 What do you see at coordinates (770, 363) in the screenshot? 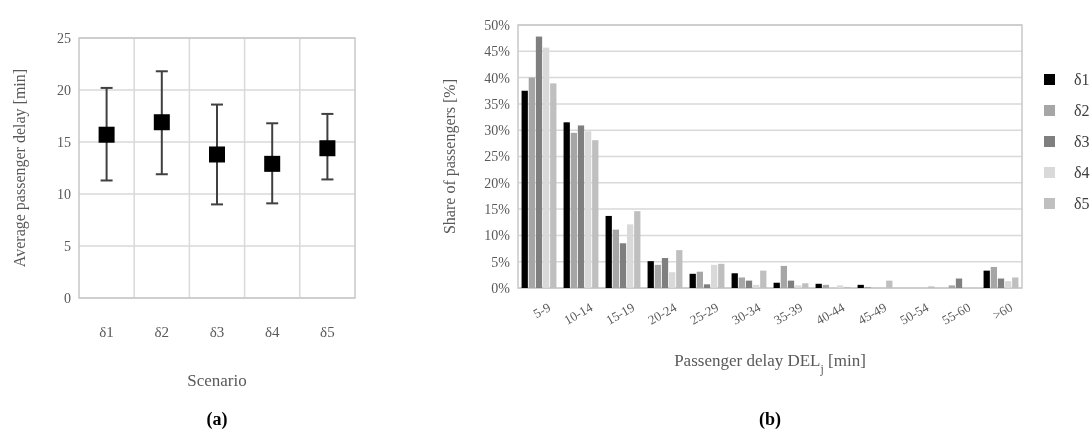
I see `x-axis-title: Passenger delay DEL$_{j}$ [min]` at bounding box center [770, 363].